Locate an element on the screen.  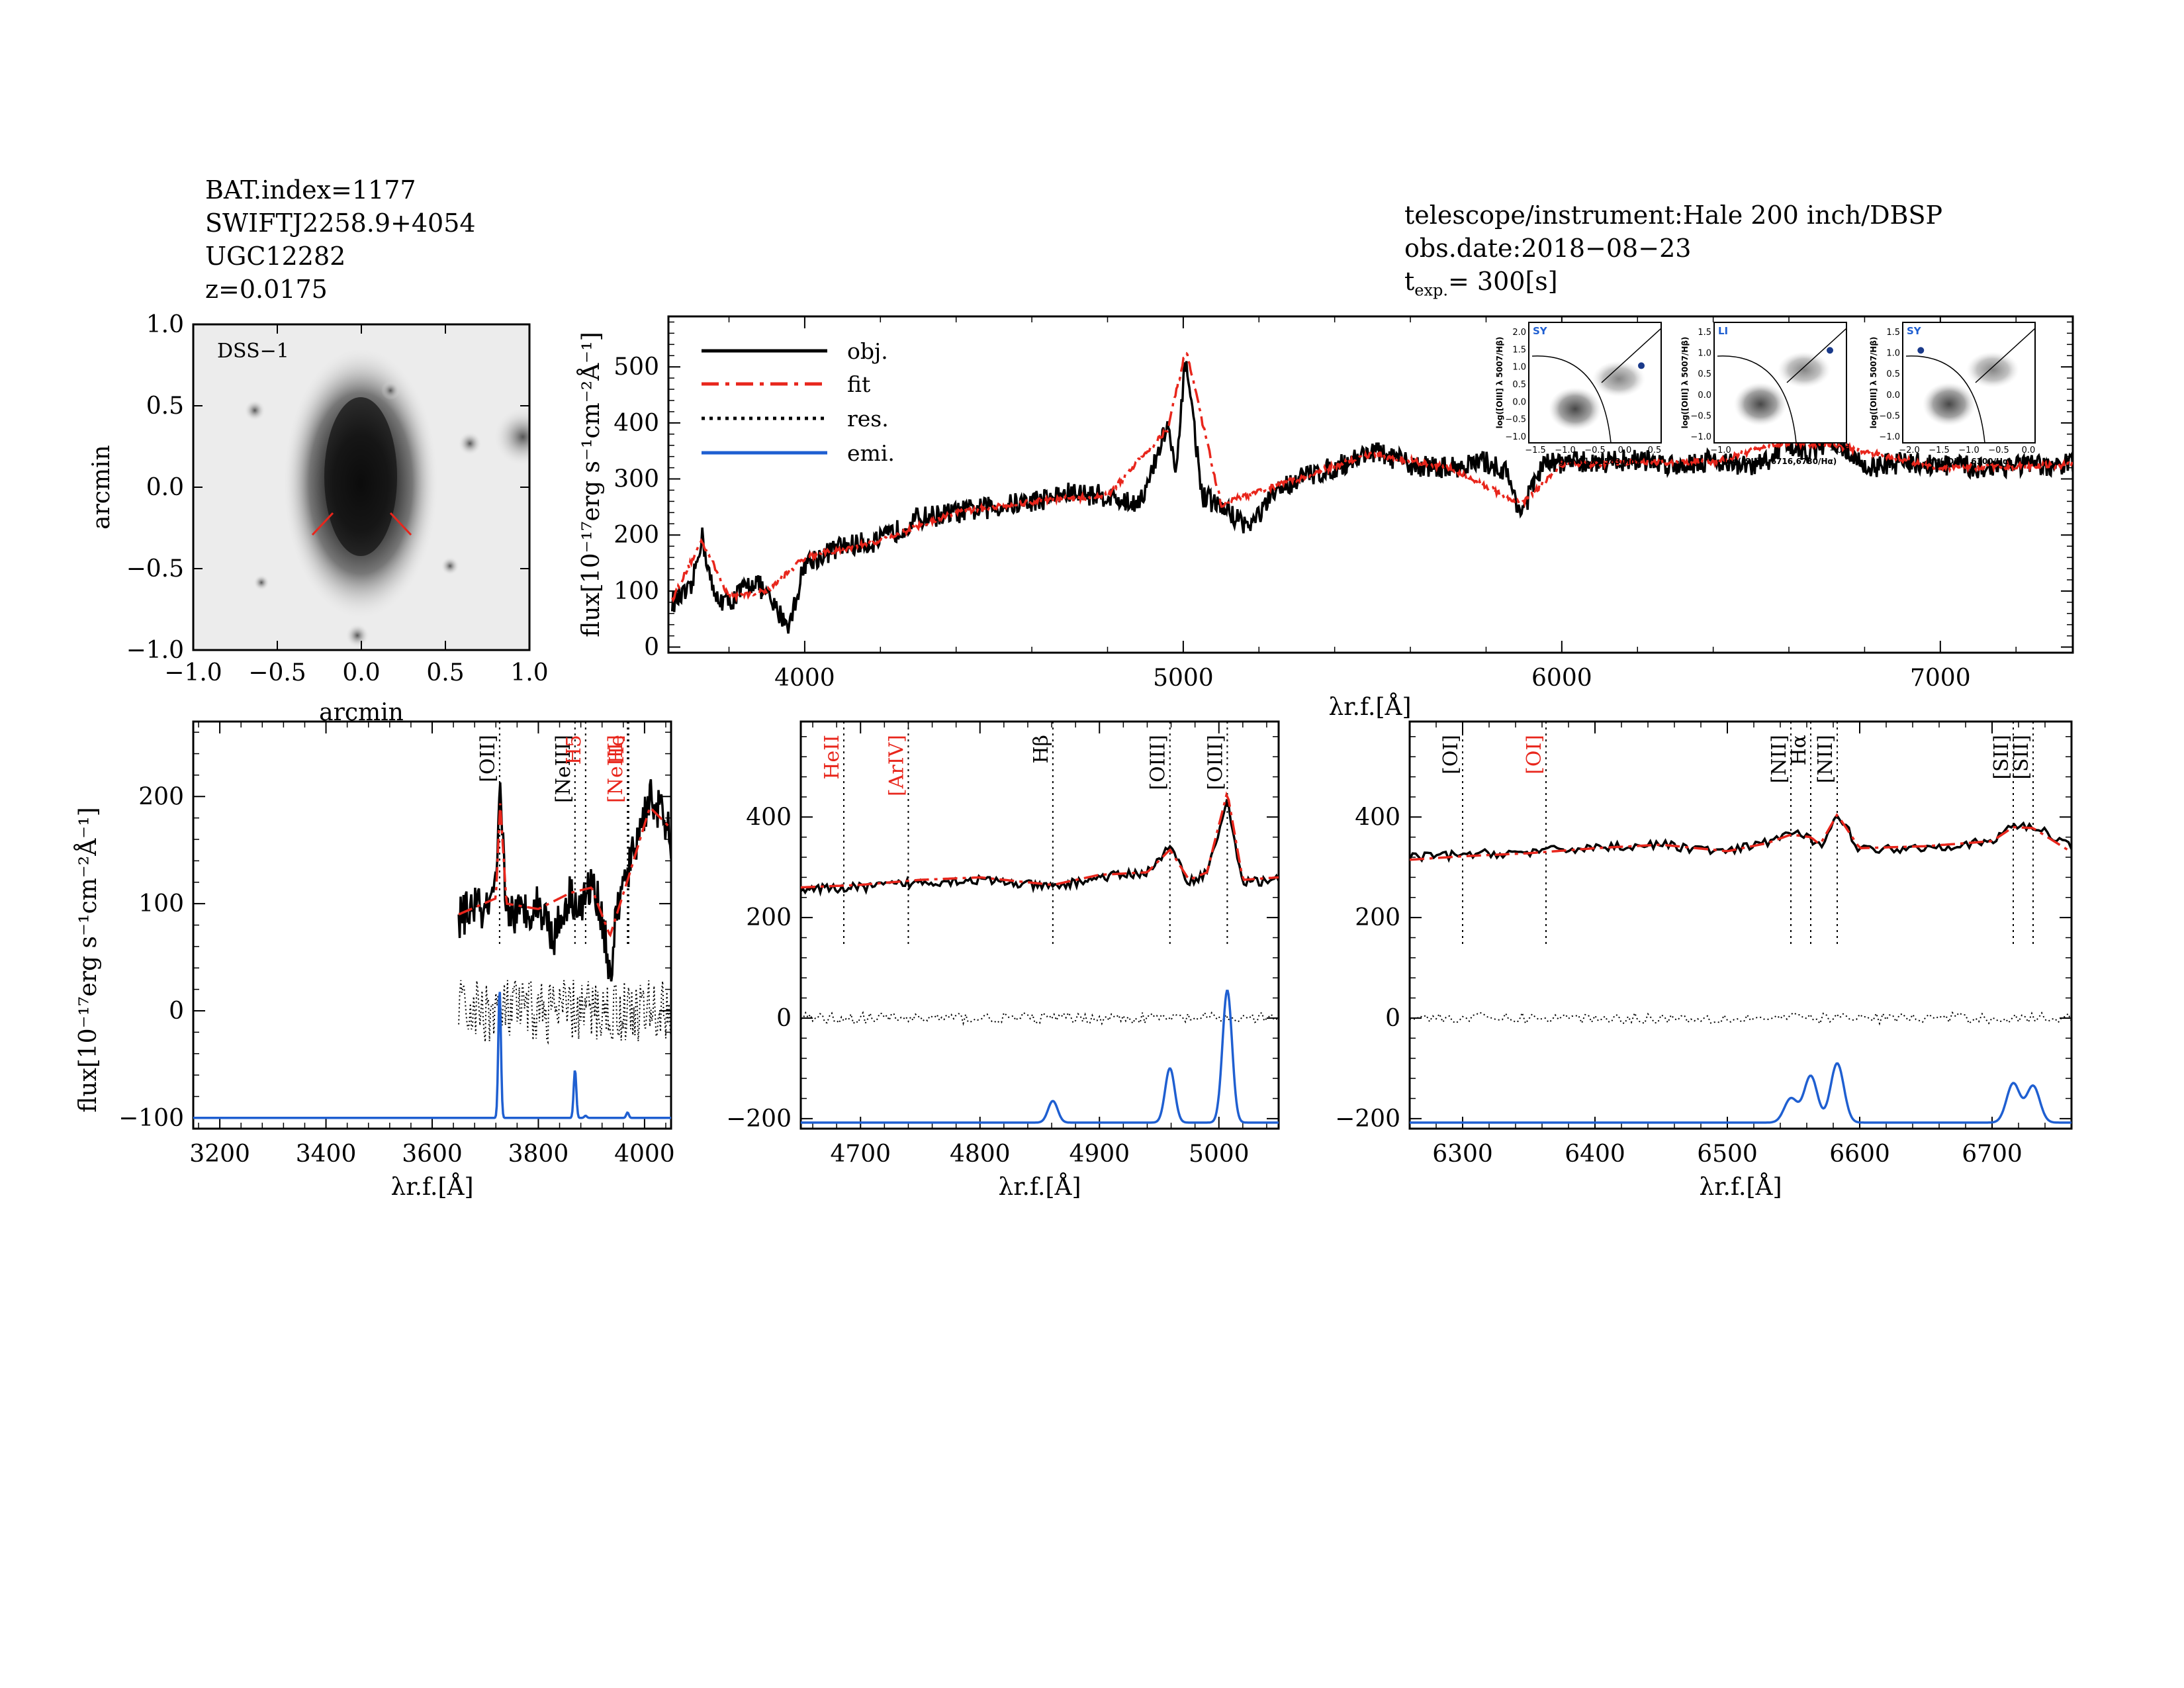
zoom2-res-line is located at coordinates (1740, 1018).